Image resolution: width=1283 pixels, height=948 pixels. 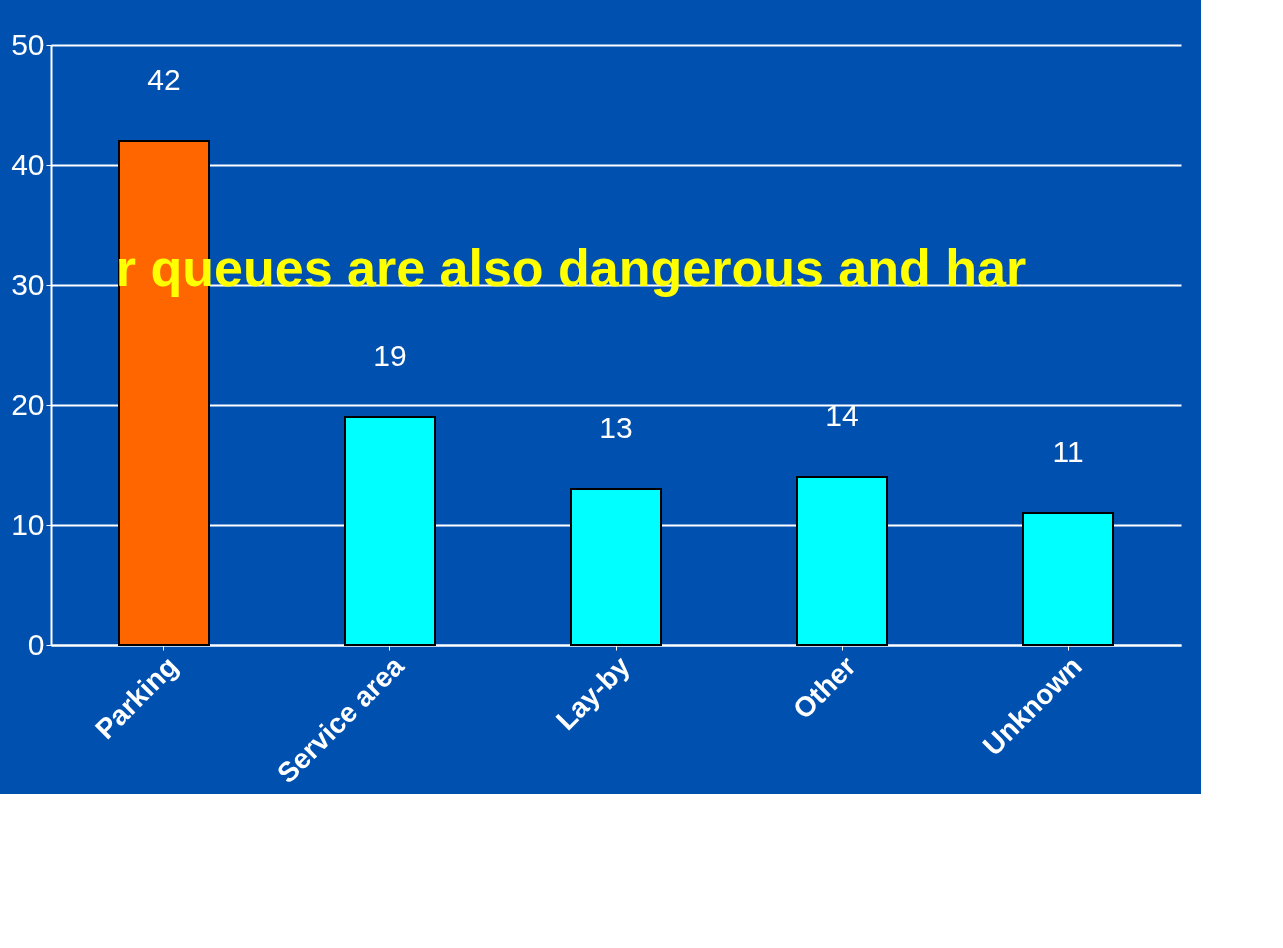 What do you see at coordinates (1068, 451) in the screenshot?
I see `data-label: 11` at bounding box center [1068, 451].